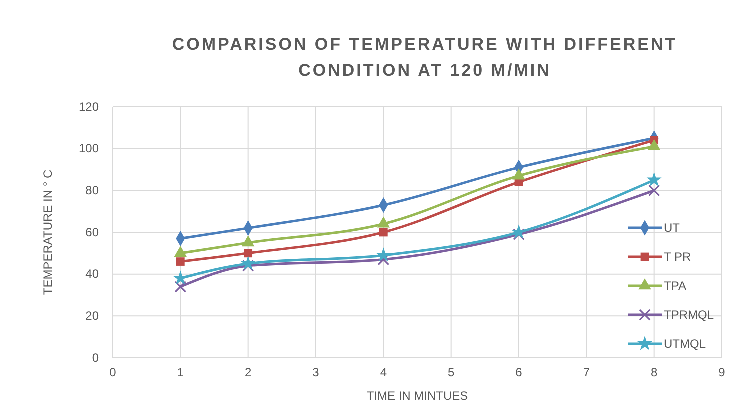 This screenshot has height=407, width=747. Describe the element at coordinates (93, 274) in the screenshot. I see `y-tick-label: 40` at that location.